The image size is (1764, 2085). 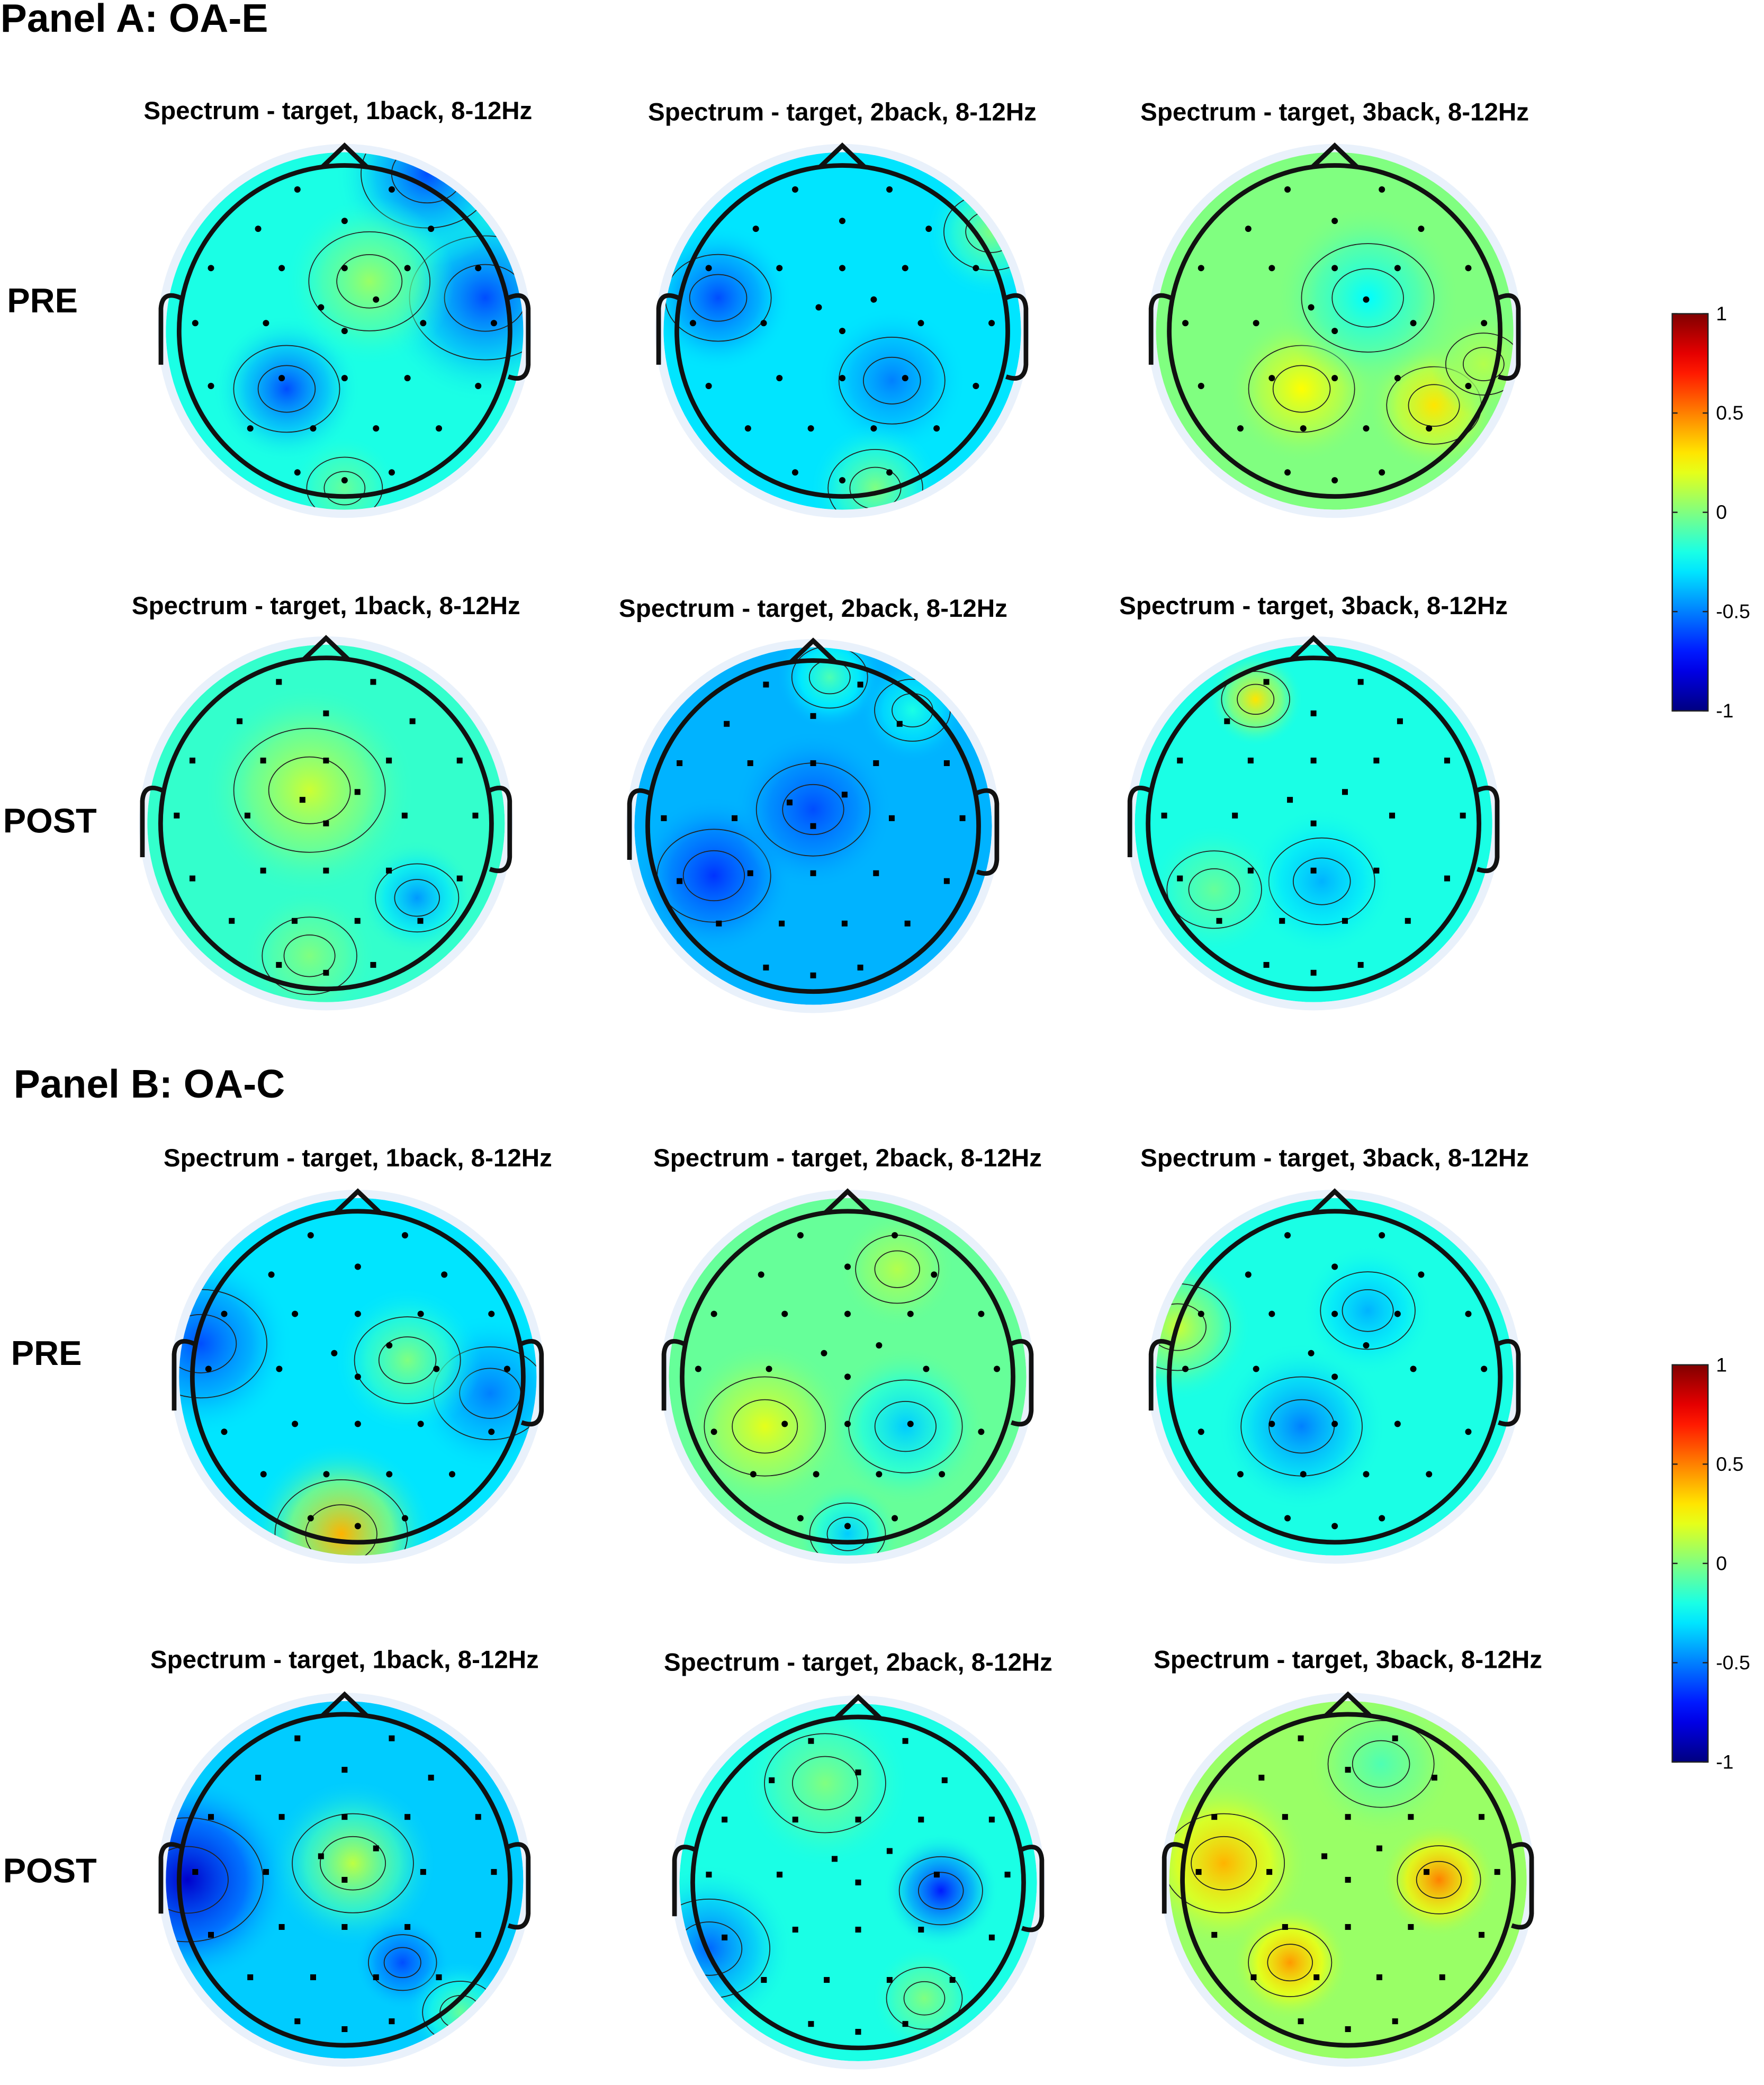 I want to click on topoplot-title: Spectrum - target, 2back, 8-12Hz, so click(x=813, y=609).